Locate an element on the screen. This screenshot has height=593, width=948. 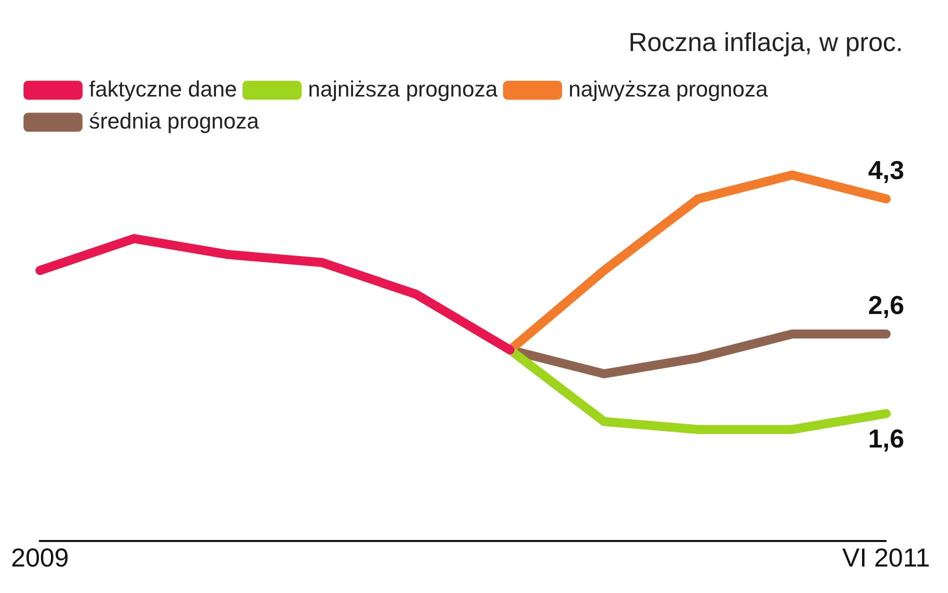
x-tick-label: 2009 is located at coordinates (40, 557).